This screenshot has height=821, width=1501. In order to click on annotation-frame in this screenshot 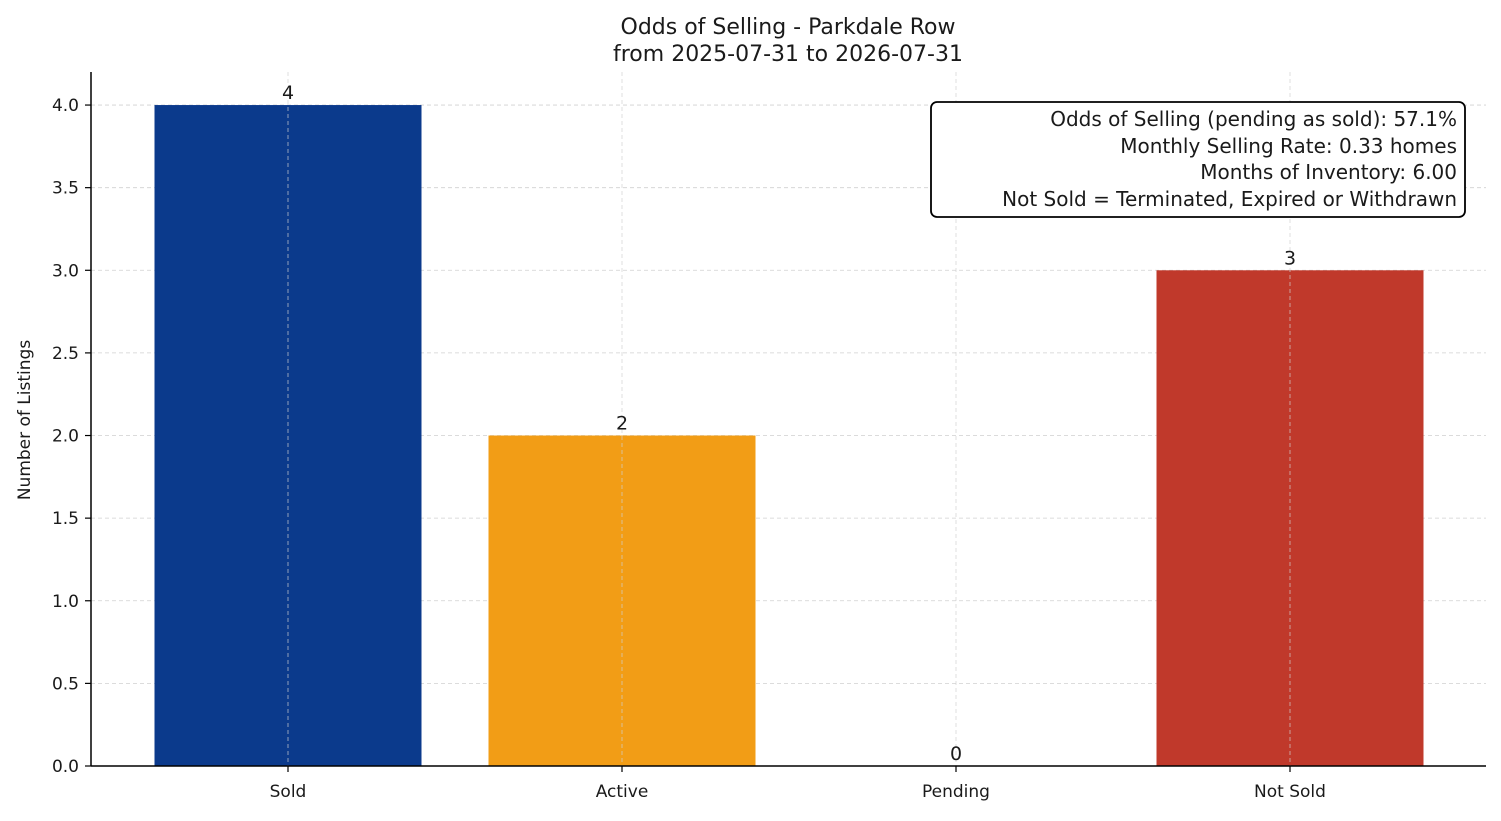, I will do `click(1198, 159)`.